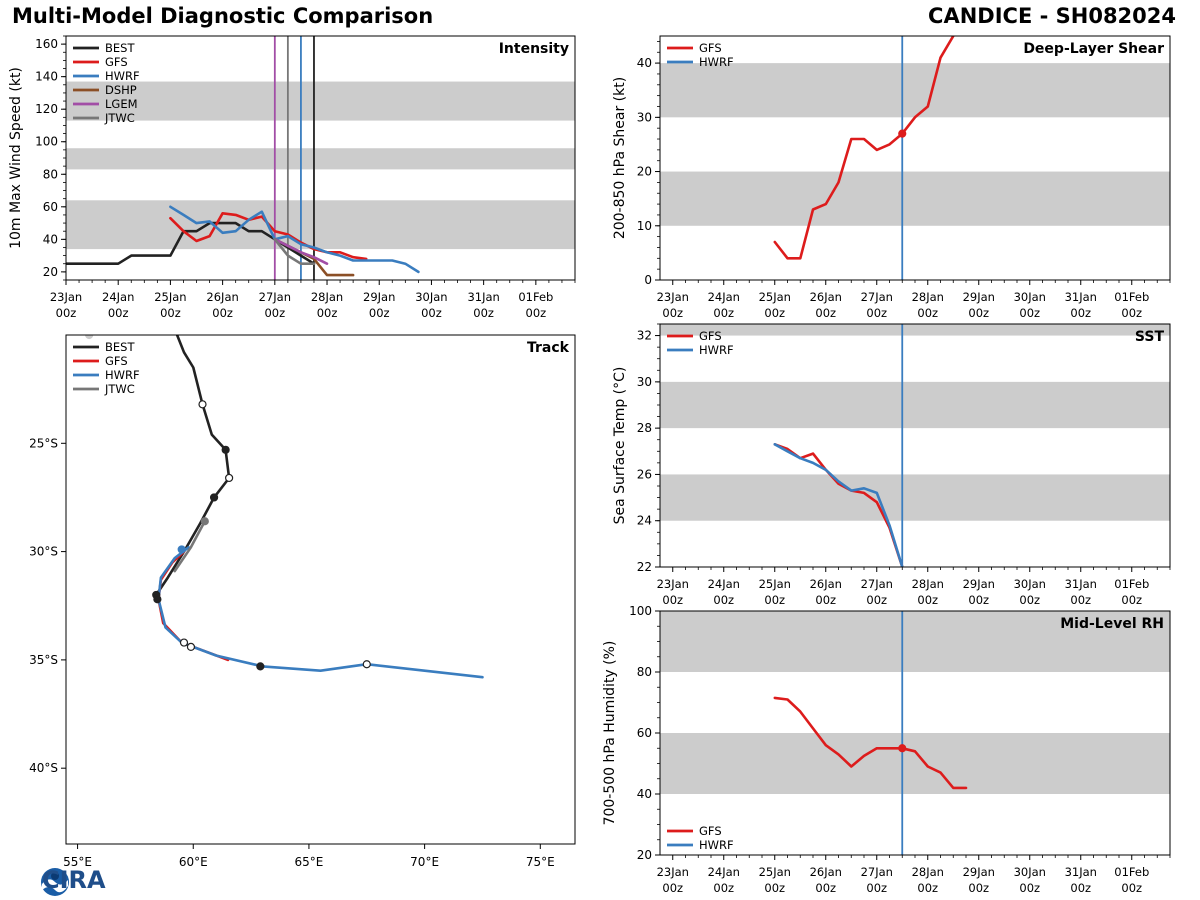 The height and width of the screenshot is (900, 1200). Describe the element at coordinates (119, 389) in the screenshot. I see `track-legend-label-jtwc: JTWC` at that location.